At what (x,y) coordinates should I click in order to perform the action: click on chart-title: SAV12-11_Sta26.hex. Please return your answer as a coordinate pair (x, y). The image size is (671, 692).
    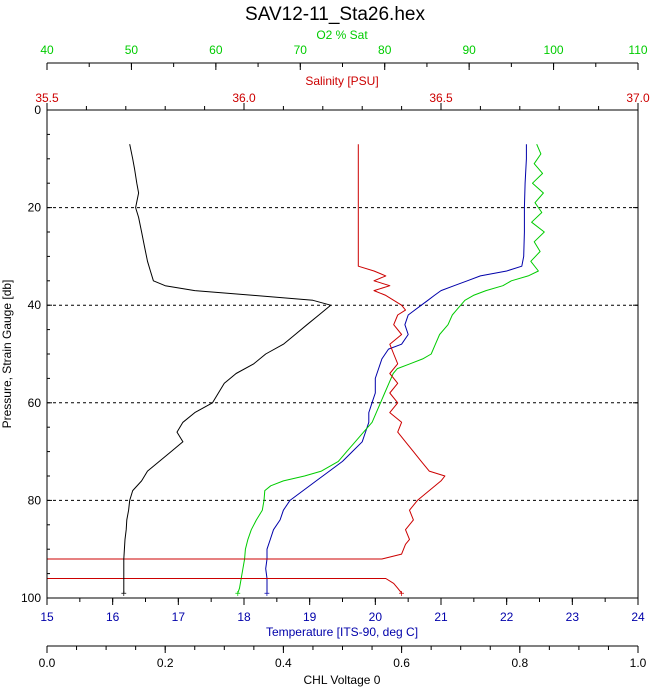
    Looking at the image, I should click on (335, 14).